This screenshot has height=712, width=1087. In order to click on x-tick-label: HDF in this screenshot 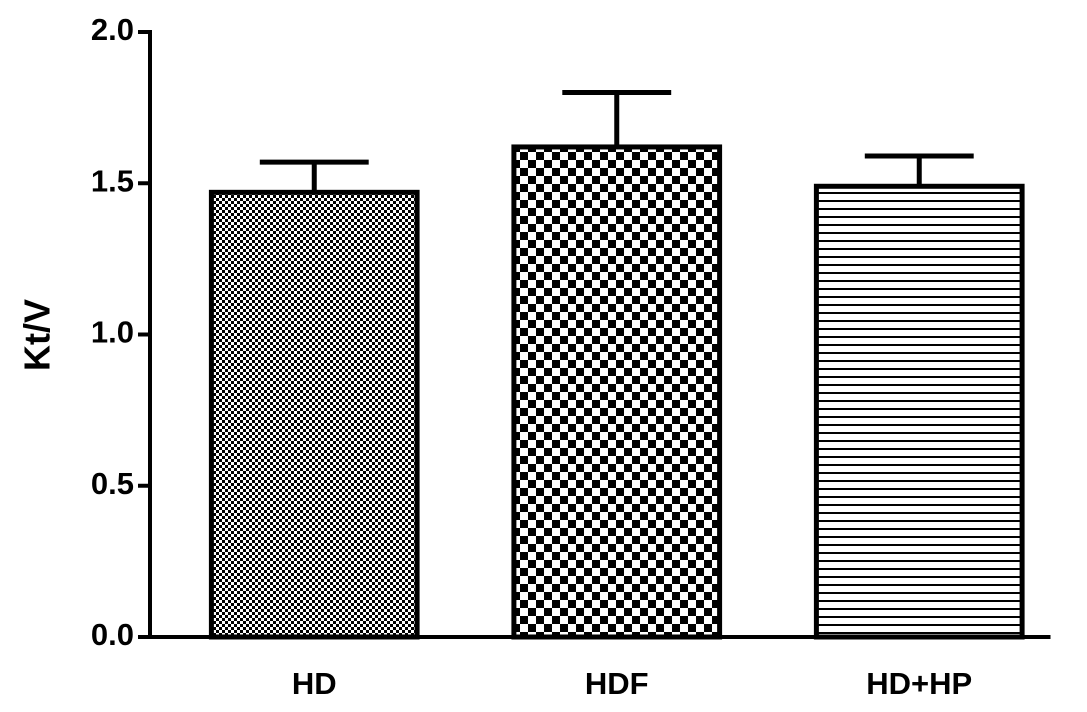, I will do `click(617, 683)`.